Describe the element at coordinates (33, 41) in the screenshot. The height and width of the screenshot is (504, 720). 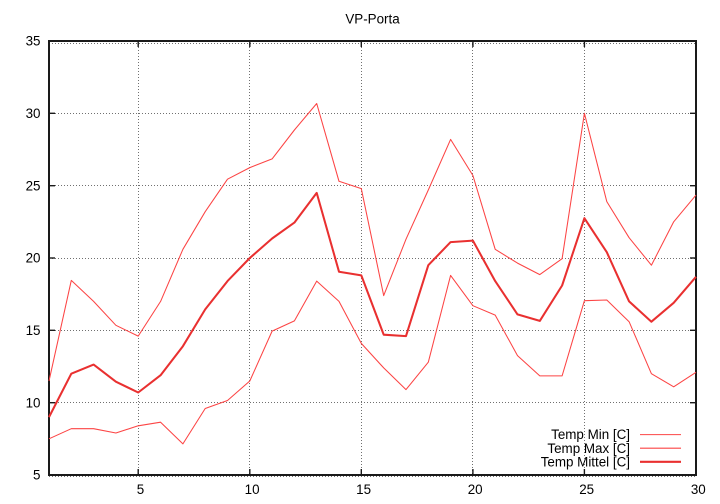
I see `svg-text: 35` at that location.